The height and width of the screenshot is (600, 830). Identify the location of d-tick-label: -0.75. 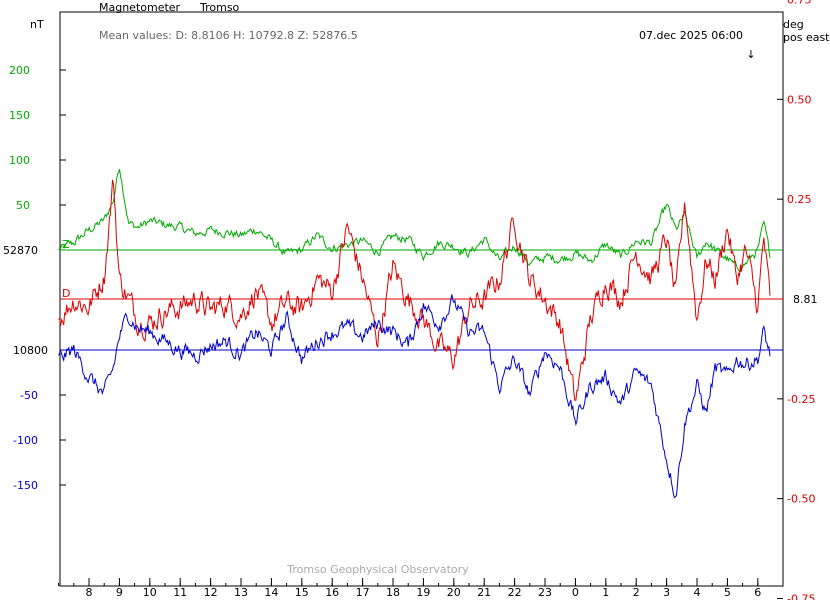
(801, 596).